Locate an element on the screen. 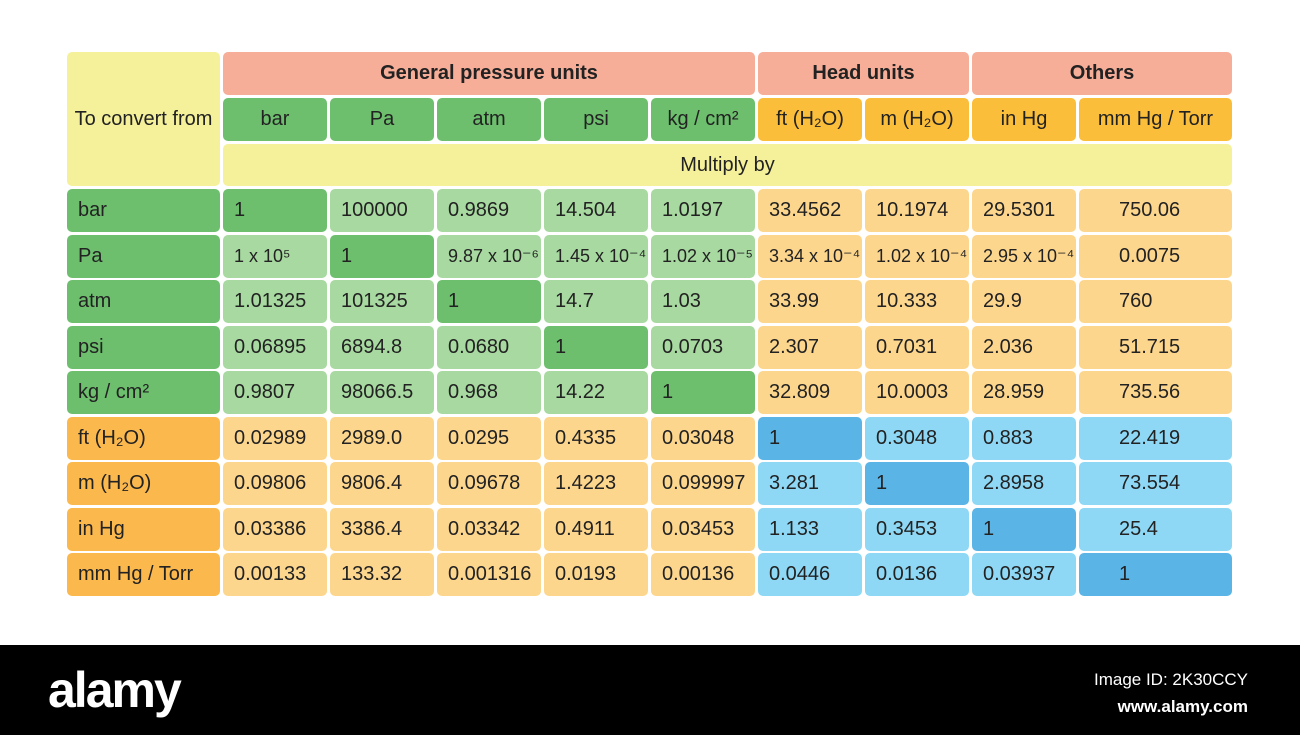 The image size is (1300, 735). value-cell: 0.02989 is located at coordinates (275, 438).